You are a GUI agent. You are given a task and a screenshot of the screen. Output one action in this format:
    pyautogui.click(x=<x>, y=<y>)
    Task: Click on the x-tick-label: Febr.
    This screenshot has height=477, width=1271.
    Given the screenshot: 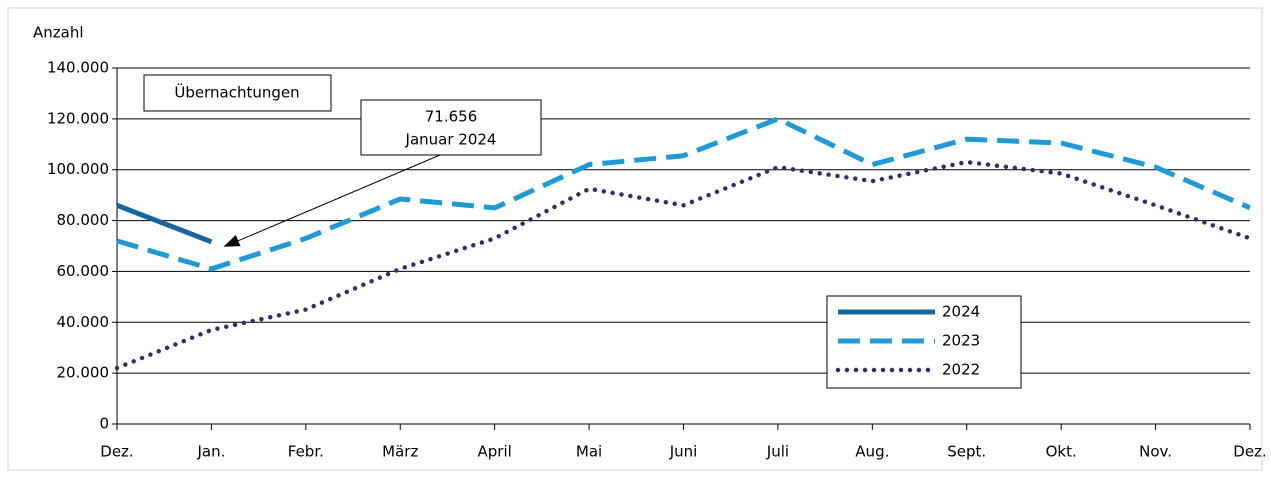 What is the action you would take?
    pyautogui.click(x=306, y=452)
    